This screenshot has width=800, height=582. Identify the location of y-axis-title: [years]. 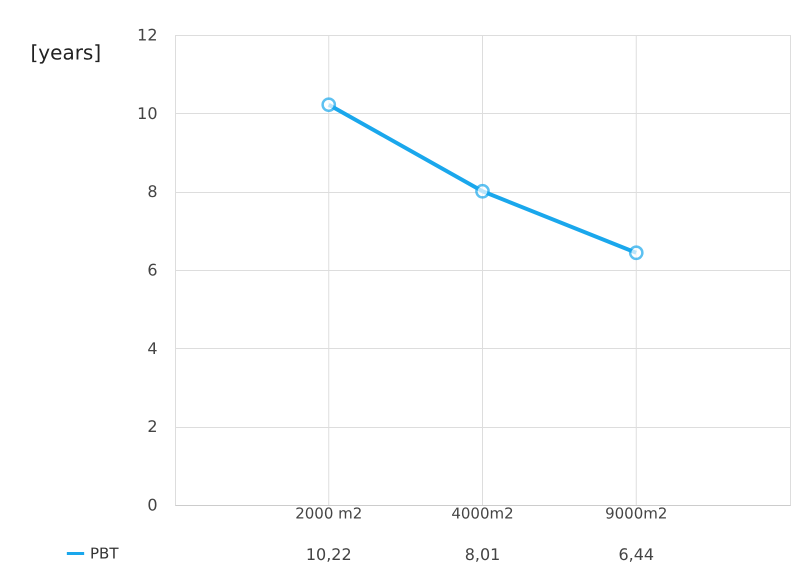
(66, 52).